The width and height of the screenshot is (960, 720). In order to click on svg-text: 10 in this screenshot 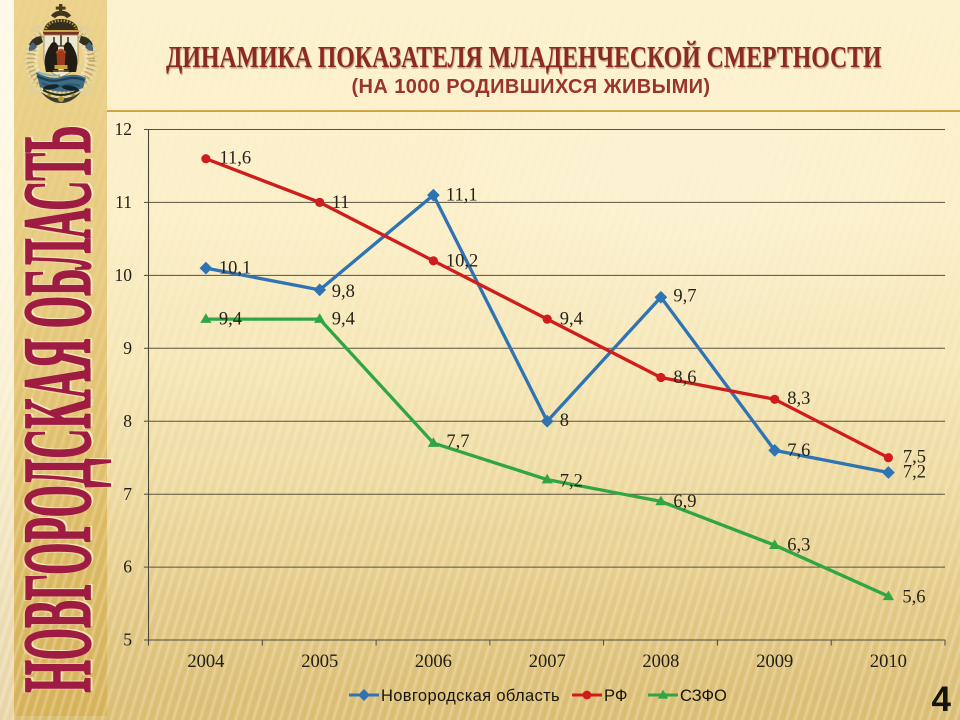, I will do `click(124, 275)`.